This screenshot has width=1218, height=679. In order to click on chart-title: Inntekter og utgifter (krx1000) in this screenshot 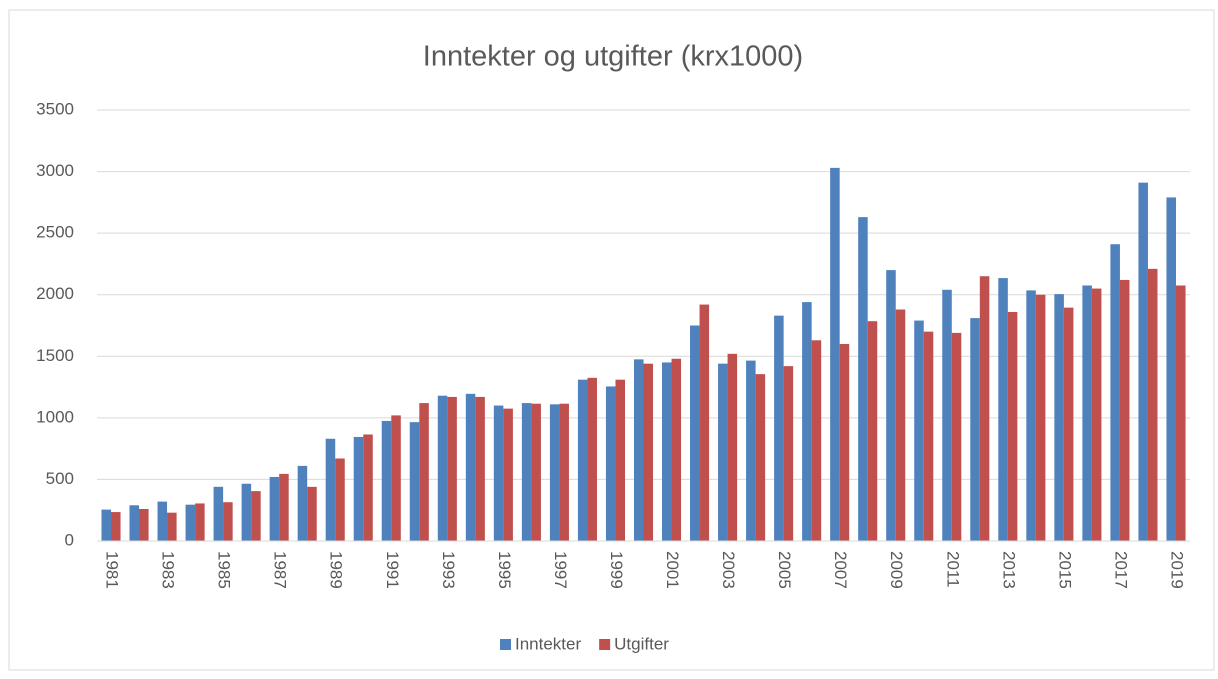, I will do `click(613, 57)`.